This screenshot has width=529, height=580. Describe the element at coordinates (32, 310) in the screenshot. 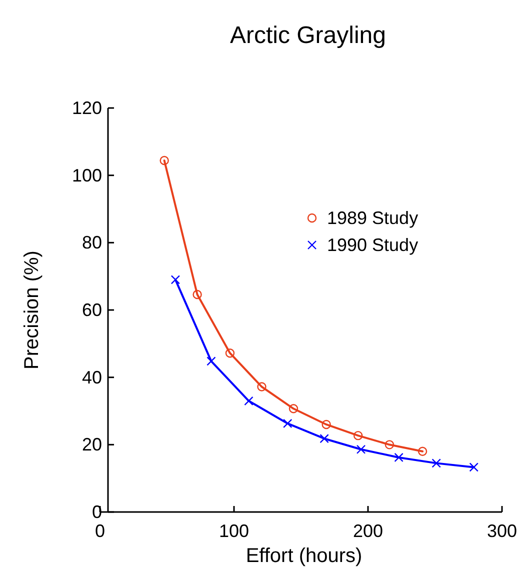

I see `y-axis-title: Precision (%)` at that location.